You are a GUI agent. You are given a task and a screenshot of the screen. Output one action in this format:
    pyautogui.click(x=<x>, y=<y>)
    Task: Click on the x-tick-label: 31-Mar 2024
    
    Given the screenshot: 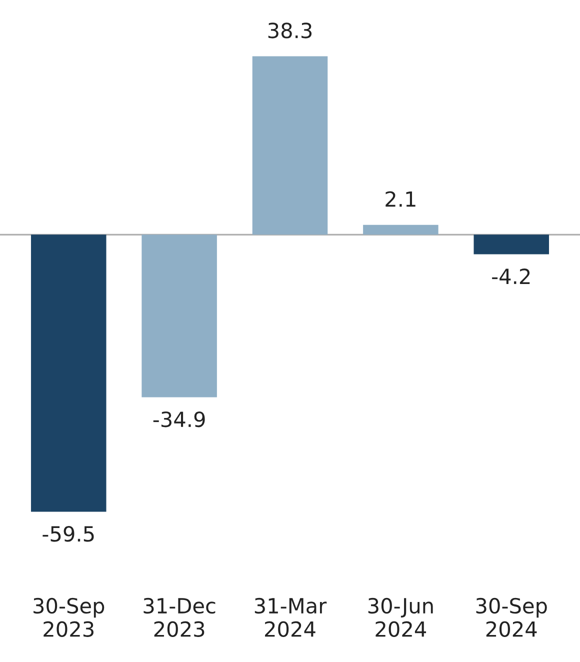 What is the action you would take?
    pyautogui.click(x=290, y=617)
    